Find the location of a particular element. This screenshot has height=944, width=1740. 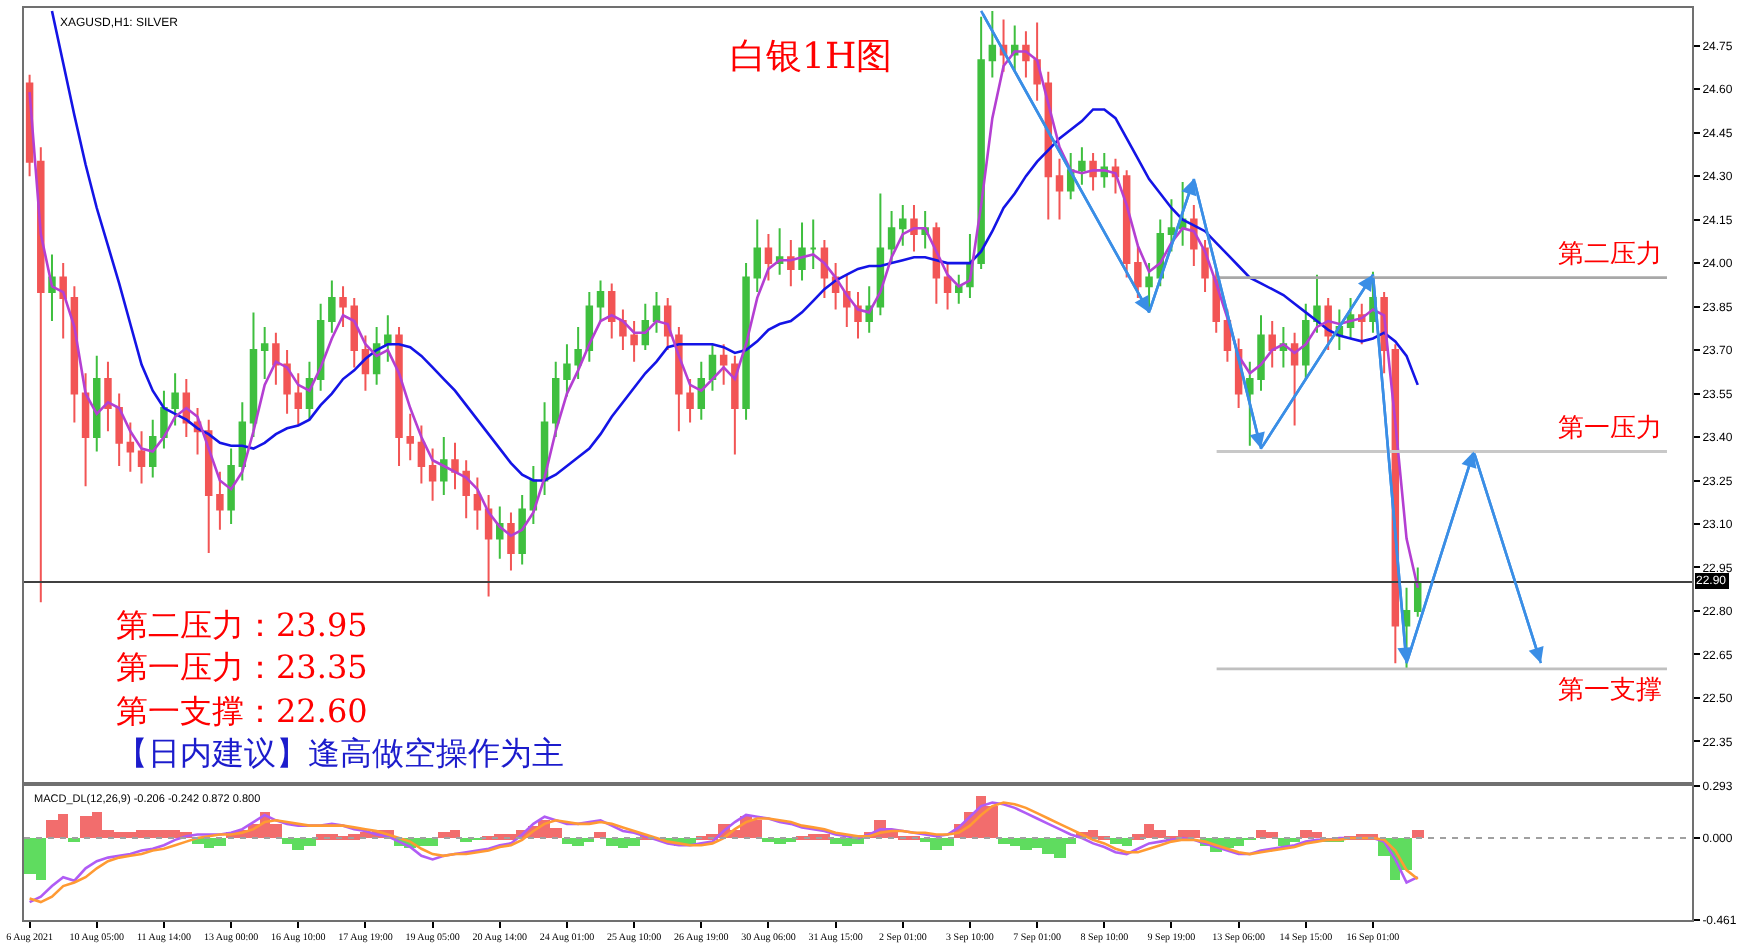

ref-line-label: 第一支撑 is located at coordinates (1610, 691).